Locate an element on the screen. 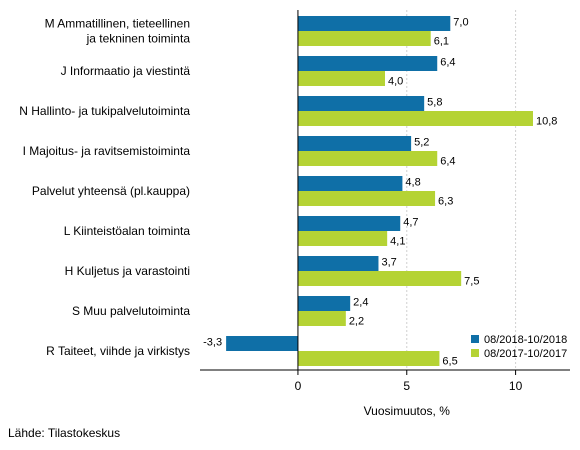 Image resolution: width=580 pixels, height=450 pixels. category-label: J Informaatio ja viestintä is located at coordinates (126, 71).